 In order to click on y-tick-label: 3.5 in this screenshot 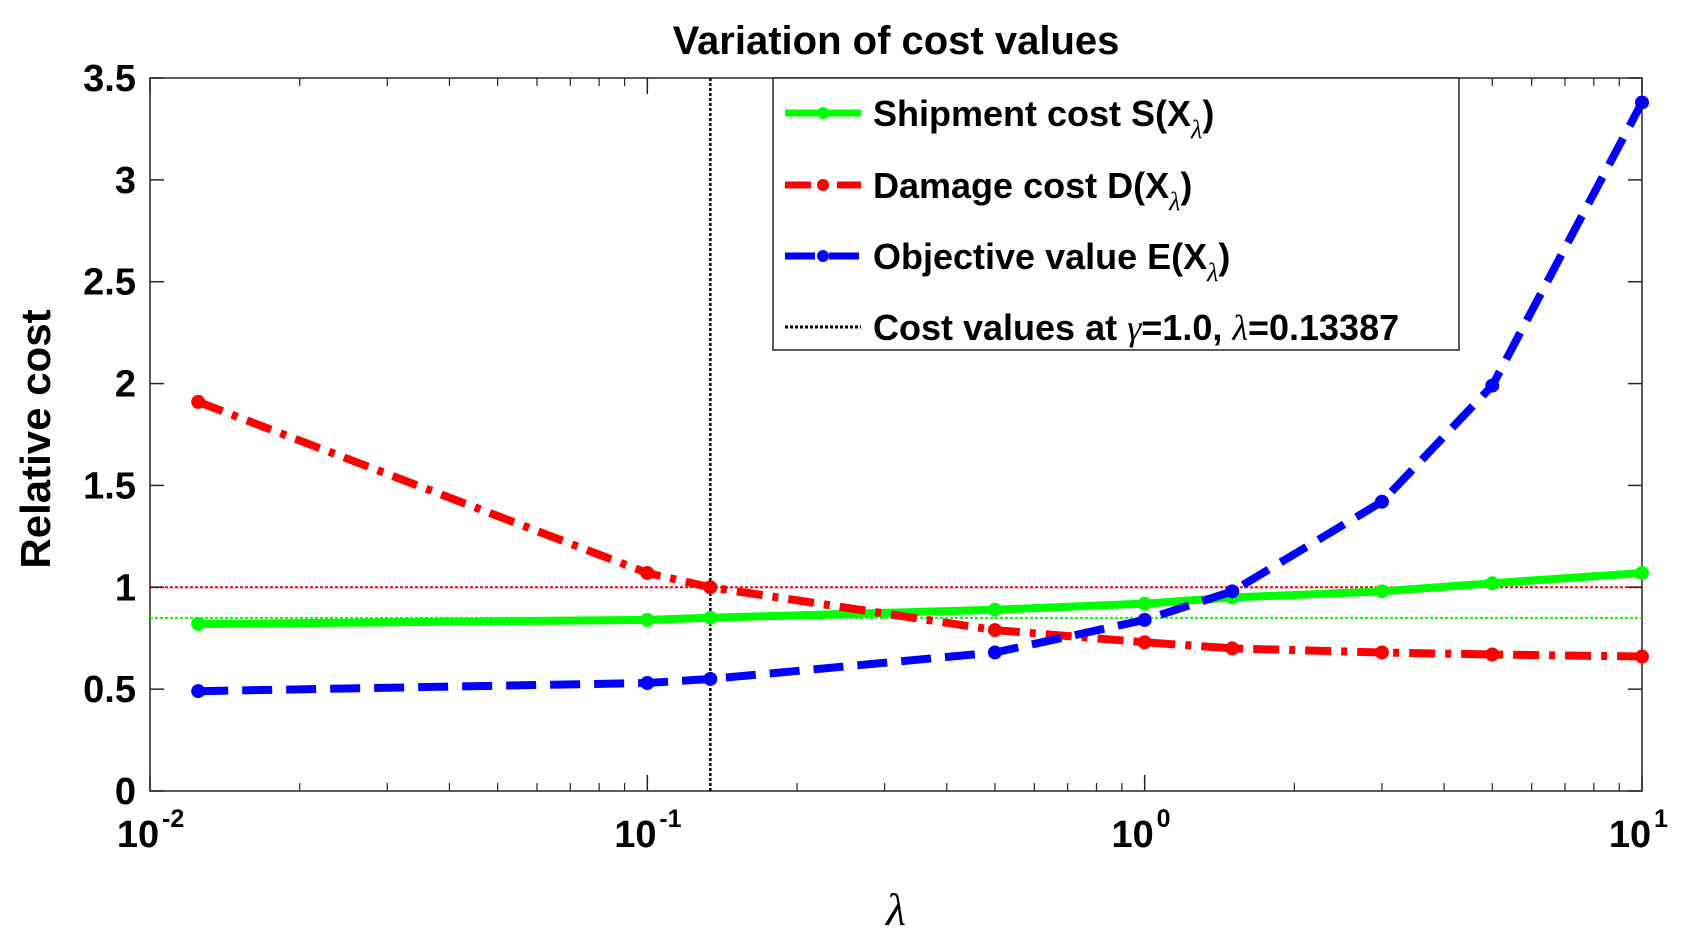, I will do `click(109, 79)`.